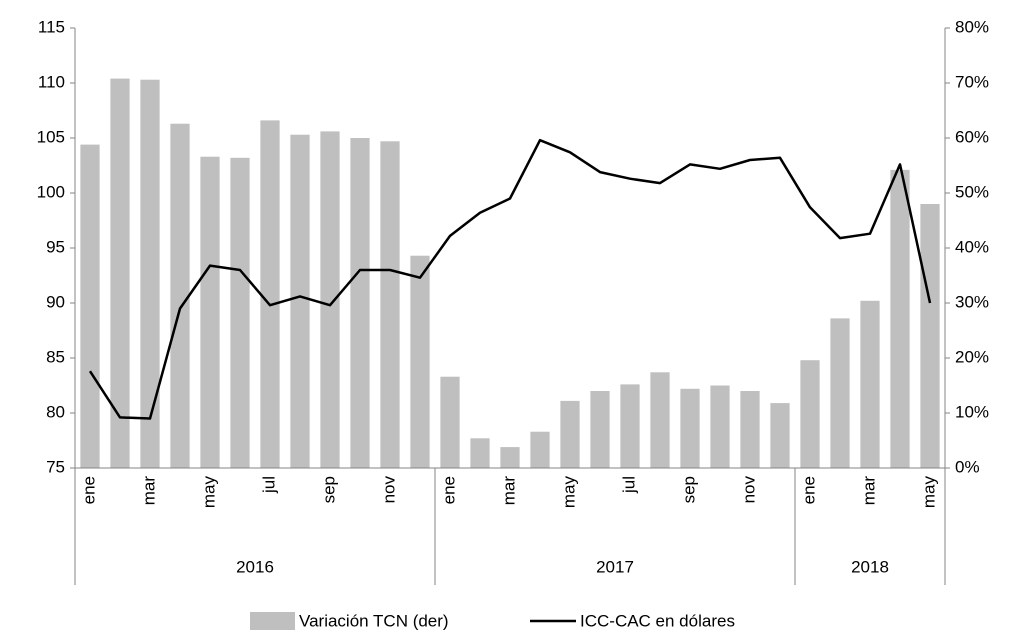 This screenshot has height=635, width=1019. I want to click on legend-swatch, so click(272, 621).